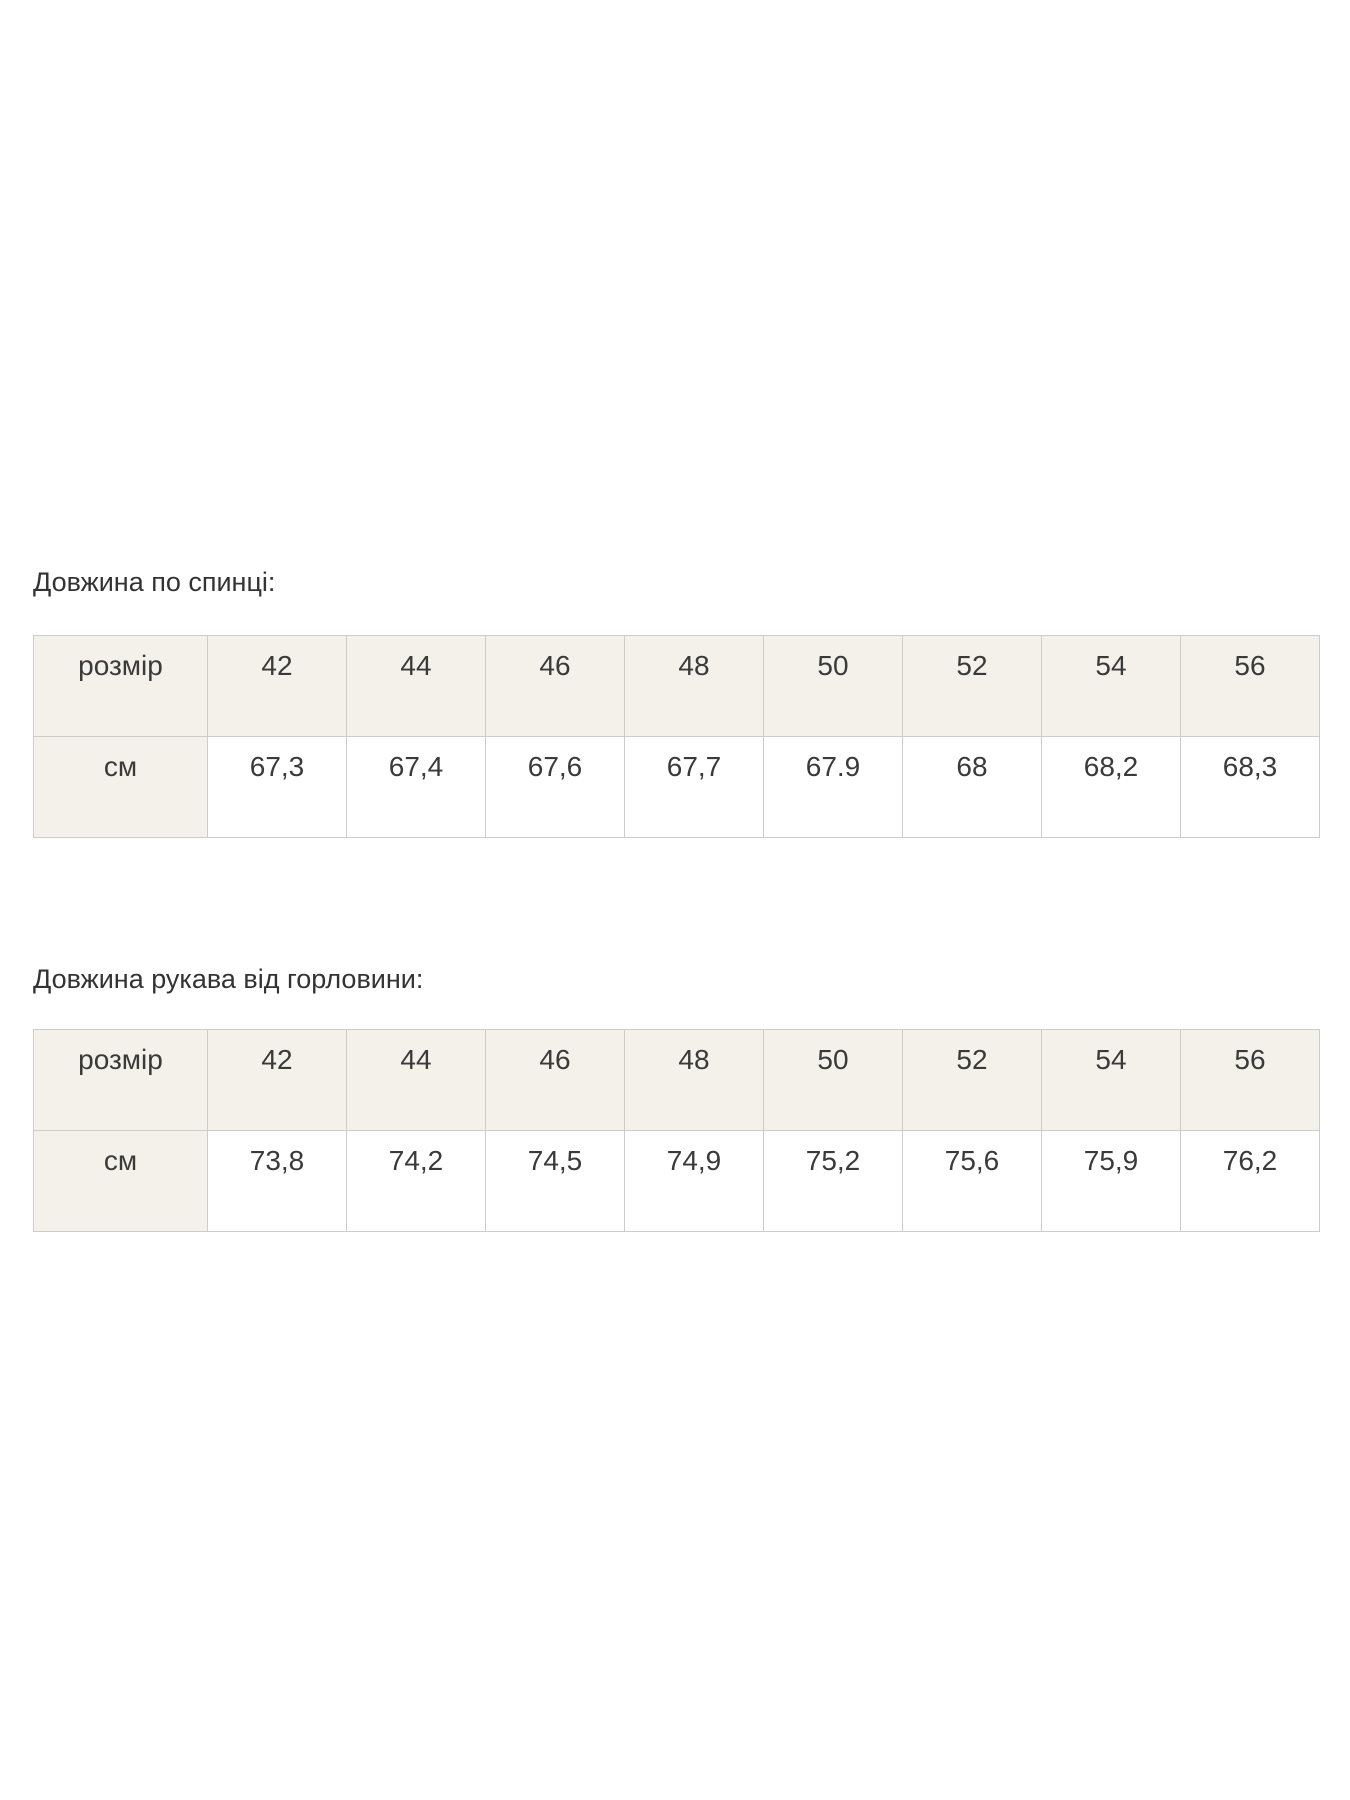  I want to click on value-cell: 67,6, so click(555, 787).